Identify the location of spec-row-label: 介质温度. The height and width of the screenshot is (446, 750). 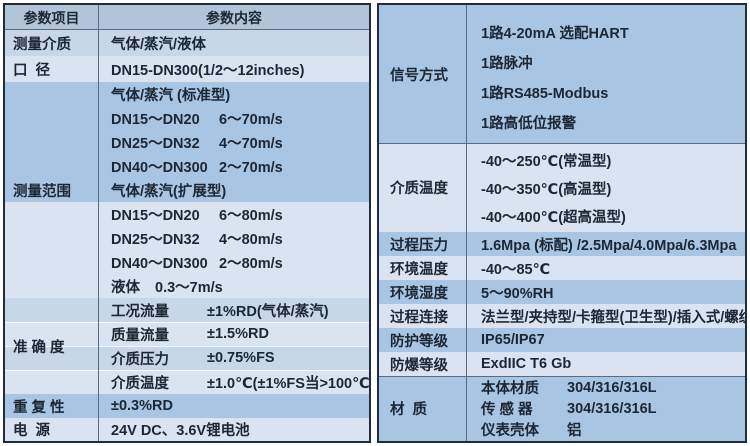
(423, 187).